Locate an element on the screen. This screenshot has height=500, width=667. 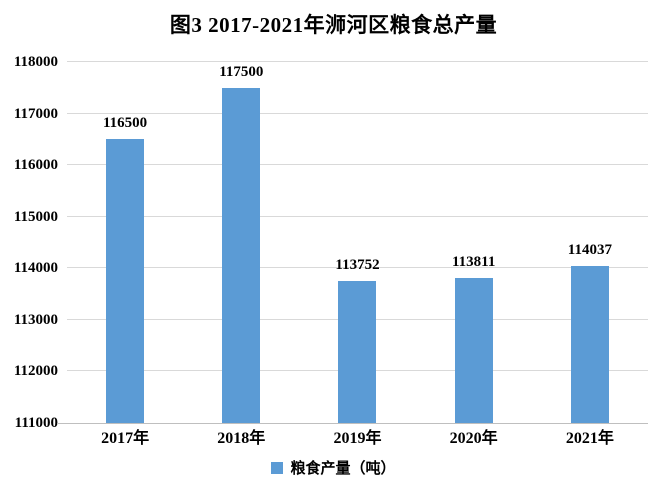
bar-slot: 114037 is located at coordinates (590, 242).